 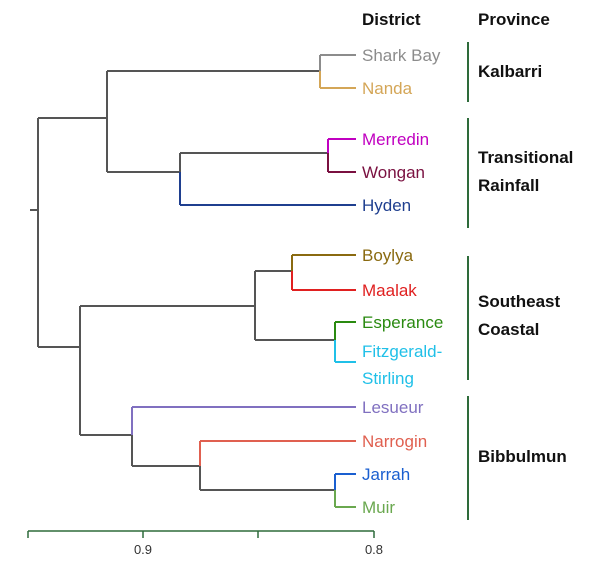 I want to click on leaf-maalak: Maalak, so click(x=389, y=290).